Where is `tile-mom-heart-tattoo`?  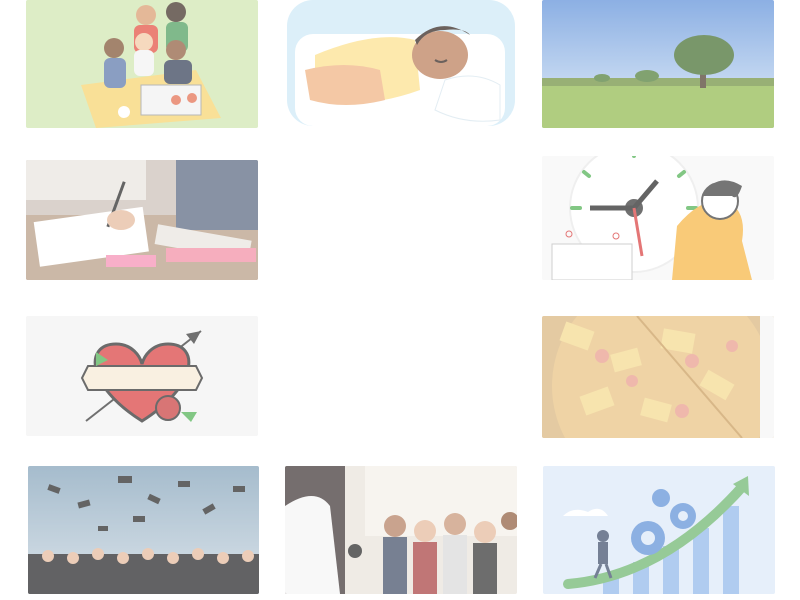 tile-mom-heart-tattoo is located at coordinates (142, 376).